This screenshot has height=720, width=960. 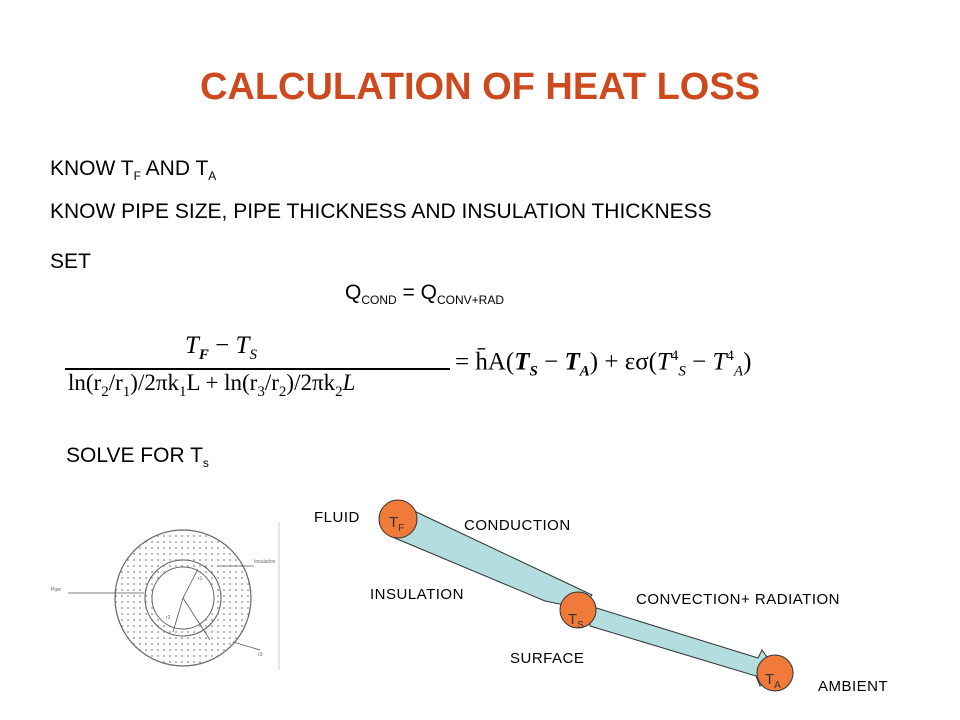 What do you see at coordinates (221, 347) in the screenshot?
I see `equation-numerator: TF − TS` at bounding box center [221, 347].